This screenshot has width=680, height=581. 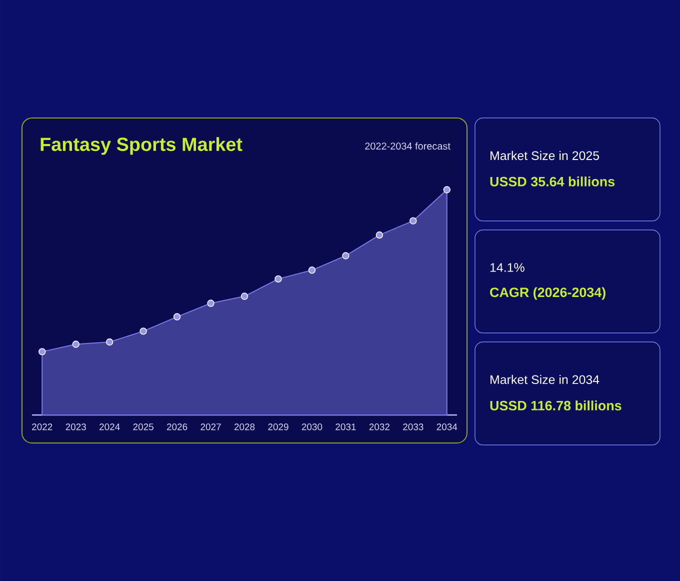 What do you see at coordinates (545, 379) in the screenshot?
I see `text: Market Size in 2034` at bounding box center [545, 379].